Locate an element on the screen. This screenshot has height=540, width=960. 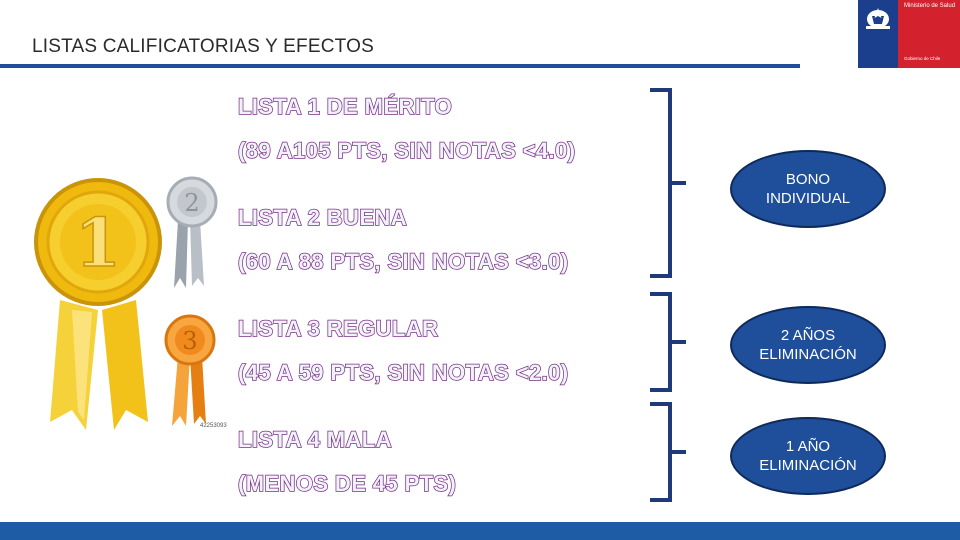
logo-ministry-text: Ministerio de Salud is located at coordinates (930, 6).